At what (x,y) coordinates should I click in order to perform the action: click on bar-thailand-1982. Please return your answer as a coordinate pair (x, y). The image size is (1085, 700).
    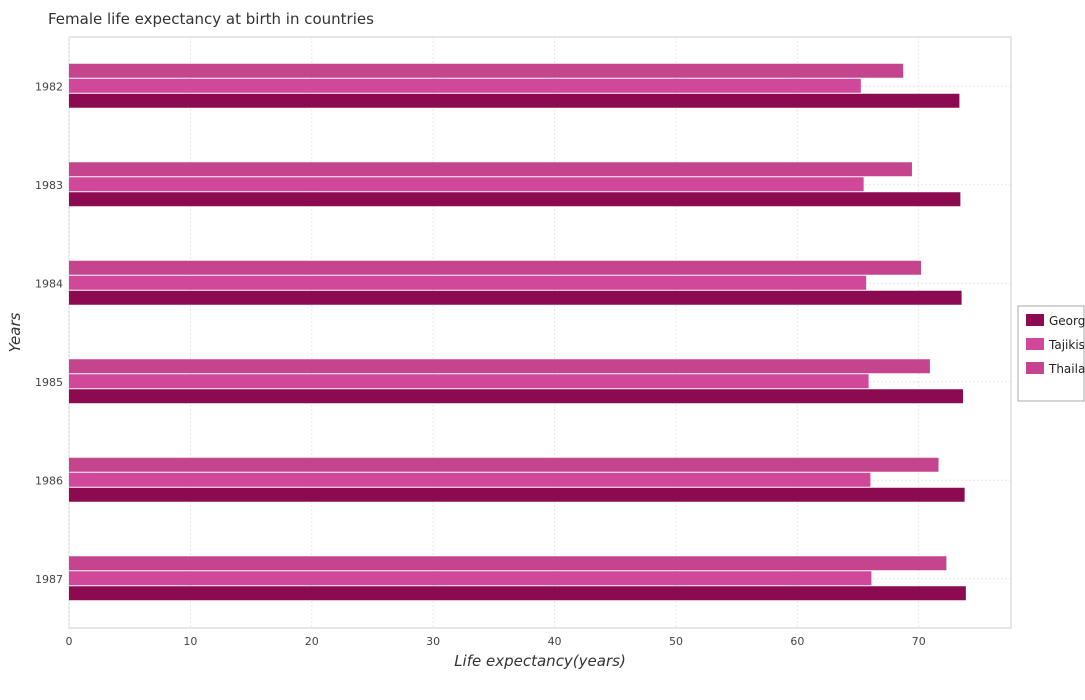
    Looking at the image, I should click on (486, 70).